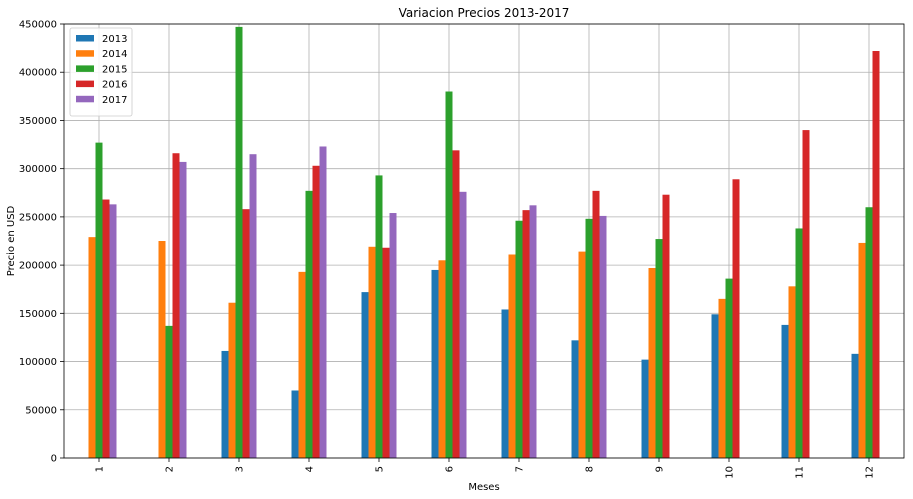  Describe the element at coordinates (38, 314) in the screenshot. I see `y-tick-label: 150000` at that location.